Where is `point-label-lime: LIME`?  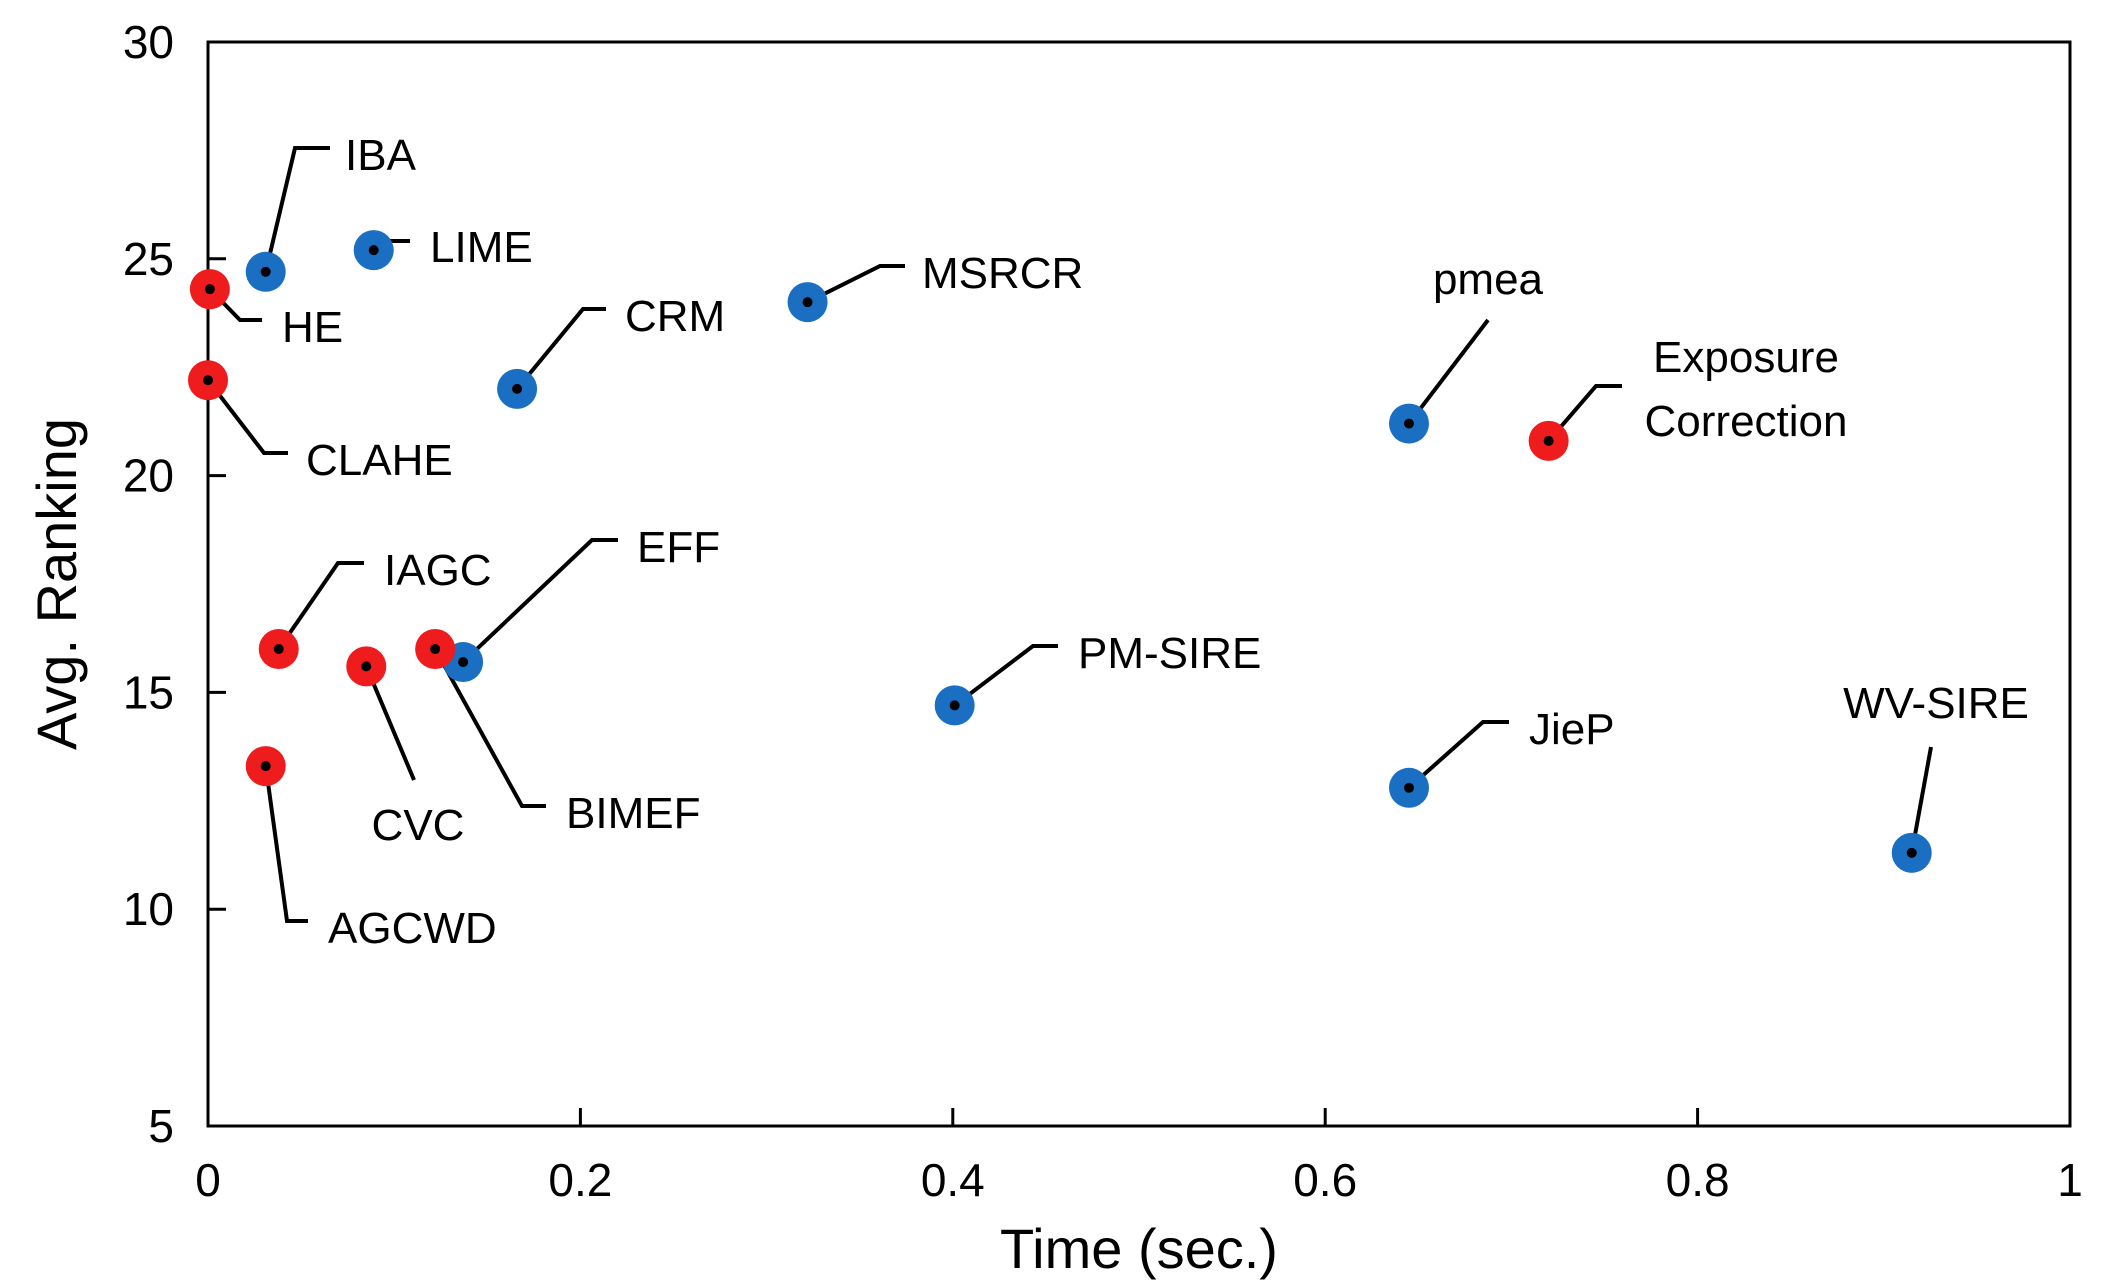 point-label-lime: LIME is located at coordinates (481, 247).